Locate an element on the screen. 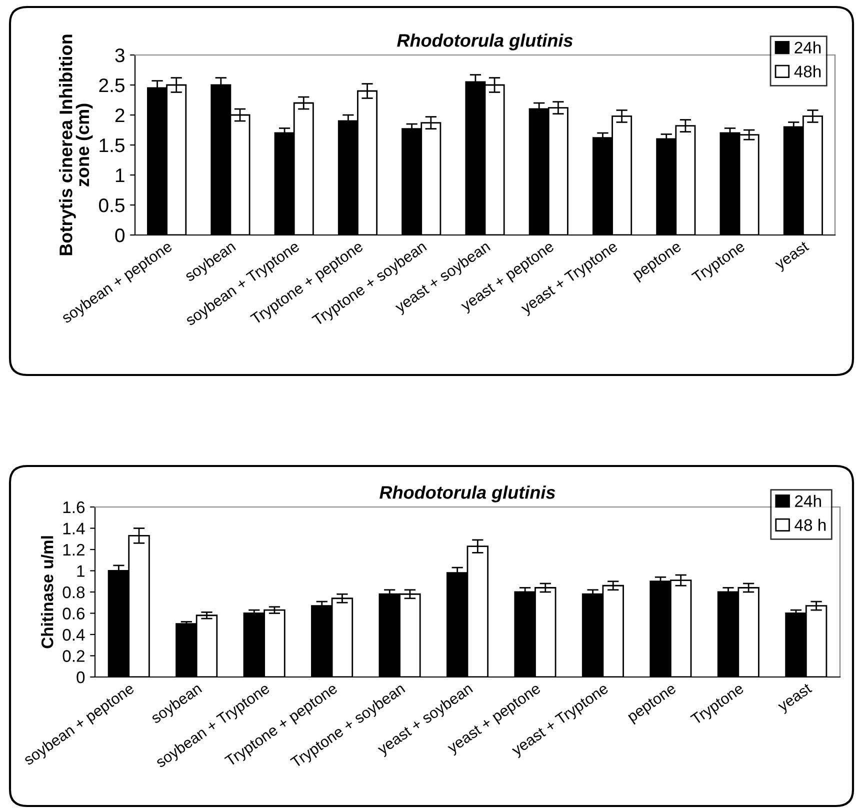  y-tick-label: 0.2 is located at coordinates (73, 656).